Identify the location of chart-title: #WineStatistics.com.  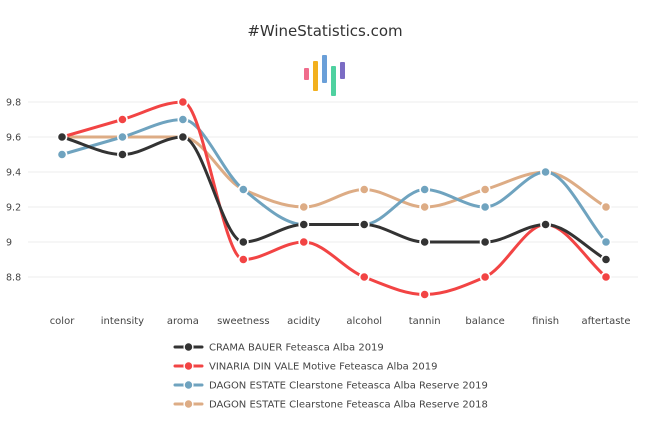
(324, 31).